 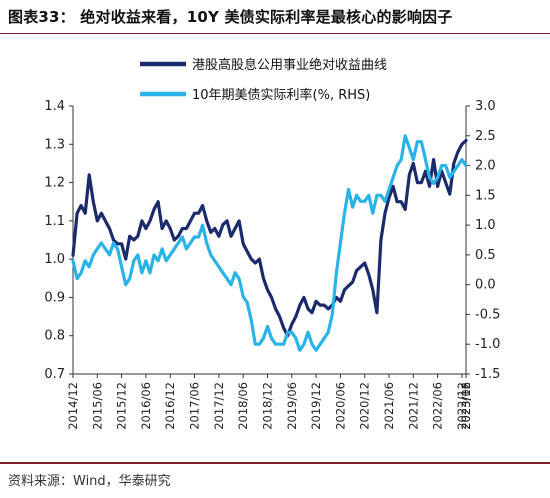 I want to click on x-tick-label: 2015/12, so click(x=122, y=406).